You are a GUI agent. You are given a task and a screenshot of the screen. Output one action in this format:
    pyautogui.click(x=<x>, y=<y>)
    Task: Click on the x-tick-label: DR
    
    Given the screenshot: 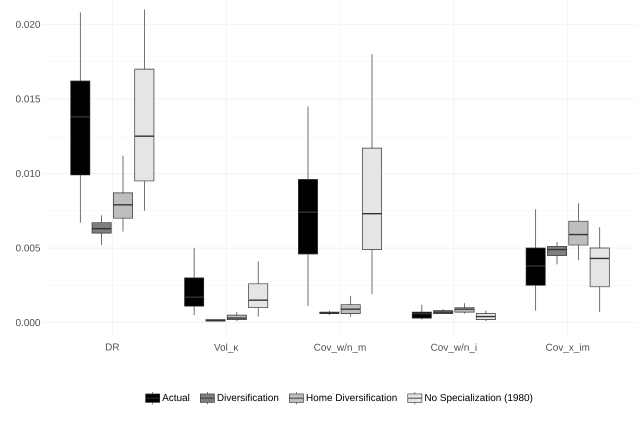 What is the action you would take?
    pyautogui.click(x=113, y=347)
    